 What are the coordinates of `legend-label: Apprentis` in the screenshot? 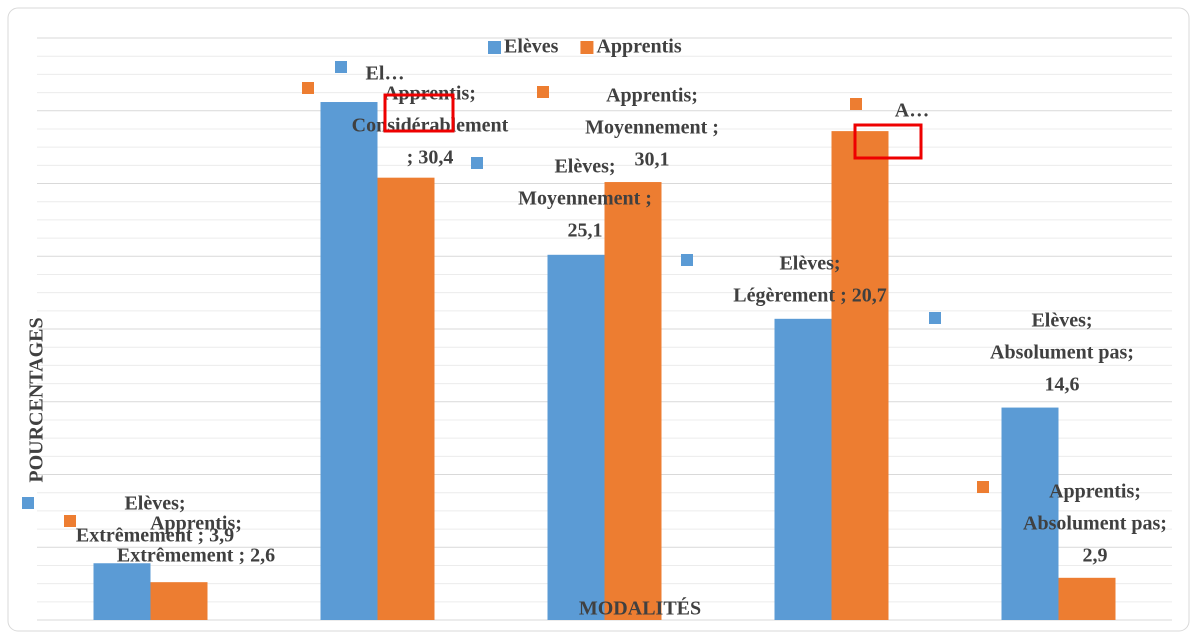 It's located at (638, 47).